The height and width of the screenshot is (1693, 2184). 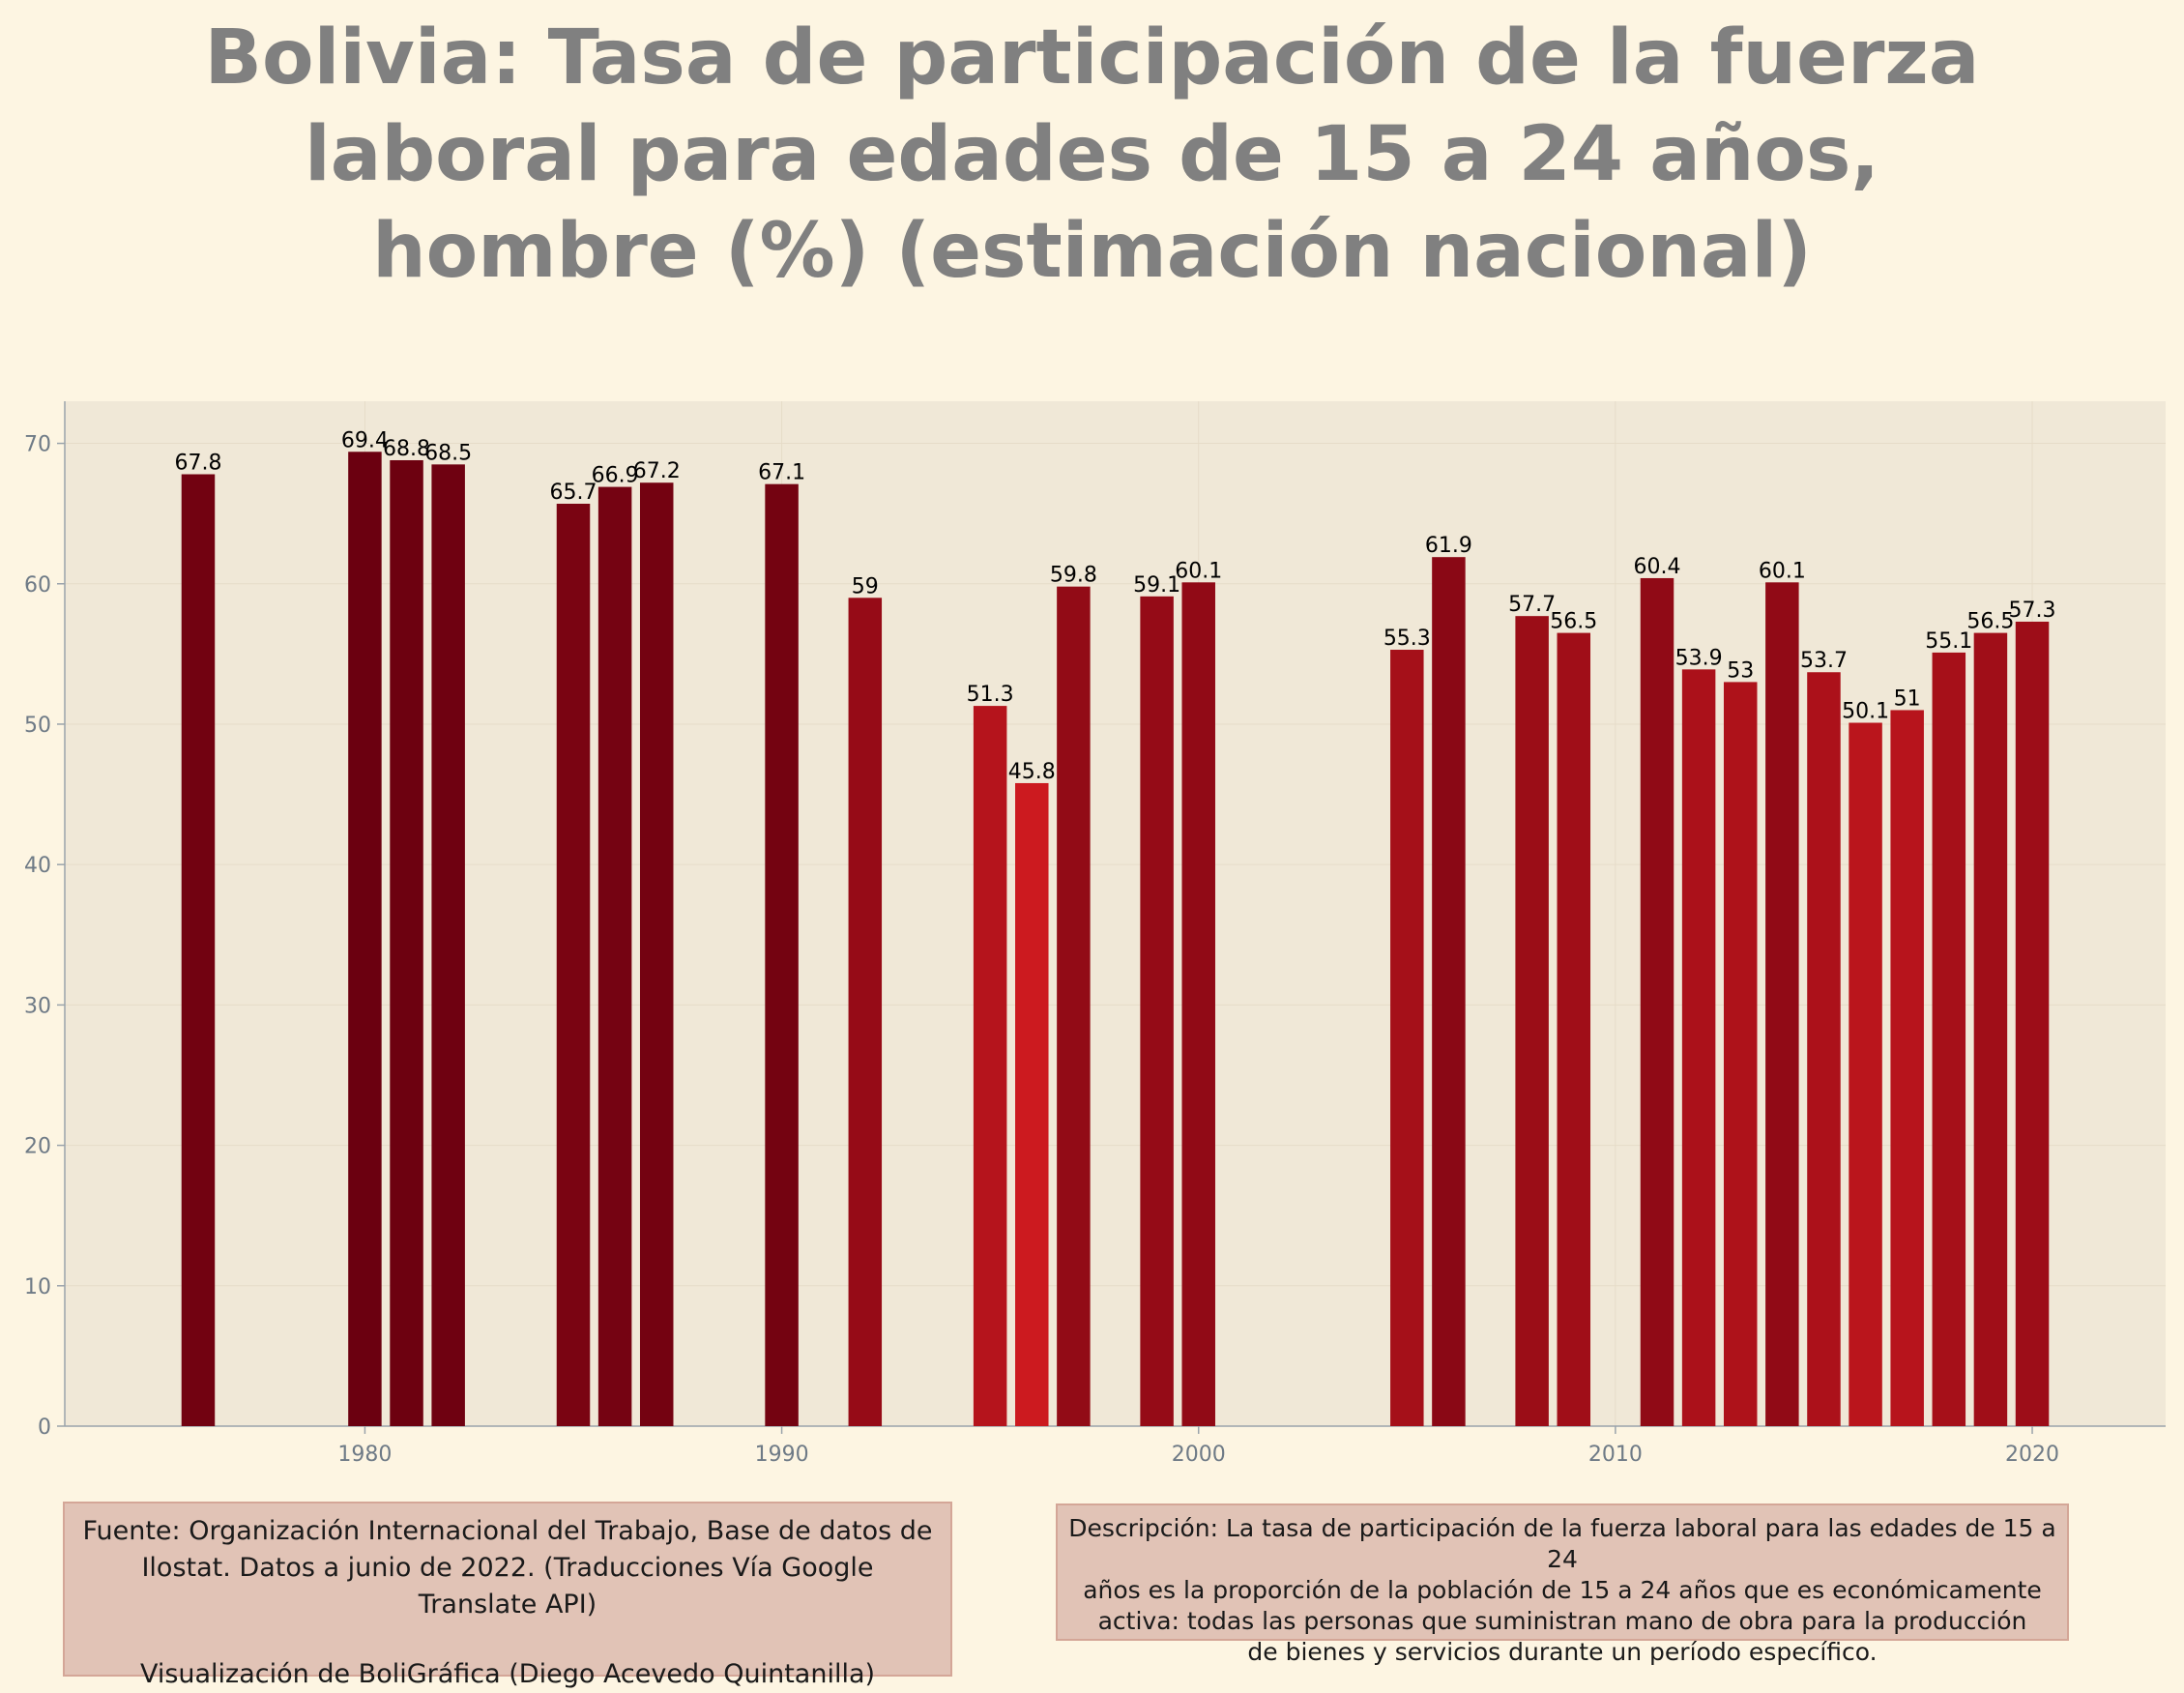 I want to click on data-label-1982: 68.5, so click(x=448, y=453).